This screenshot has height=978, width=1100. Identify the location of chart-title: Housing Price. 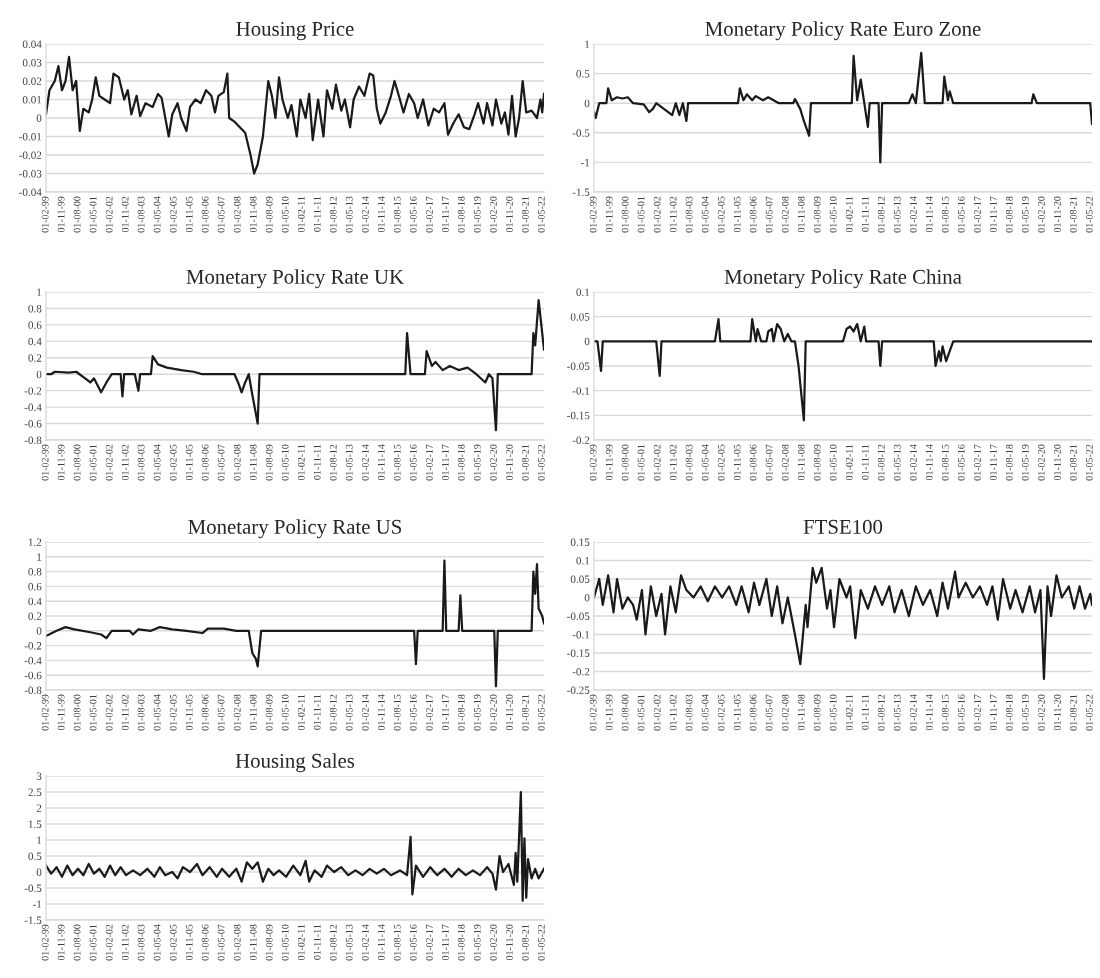
(295, 31).